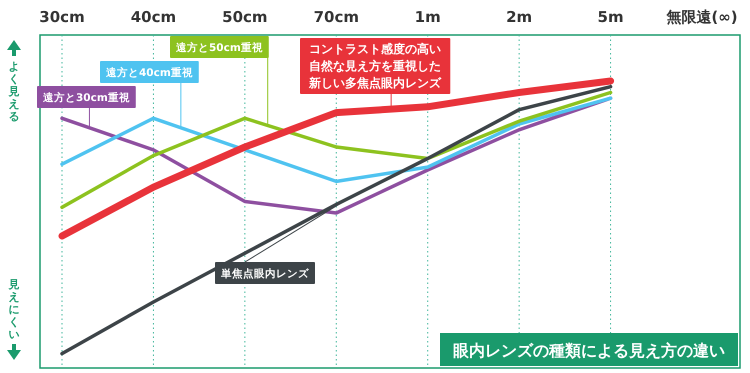 The height and width of the screenshot is (373, 750). I want to click on text: 遠方と50cm重視, so click(219, 47).